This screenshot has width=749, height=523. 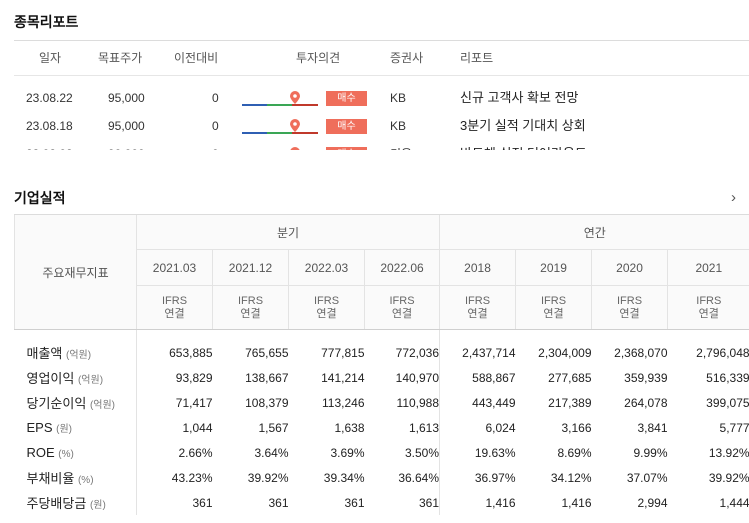 I want to click on col-change: 이전대비, so click(x=196, y=58).